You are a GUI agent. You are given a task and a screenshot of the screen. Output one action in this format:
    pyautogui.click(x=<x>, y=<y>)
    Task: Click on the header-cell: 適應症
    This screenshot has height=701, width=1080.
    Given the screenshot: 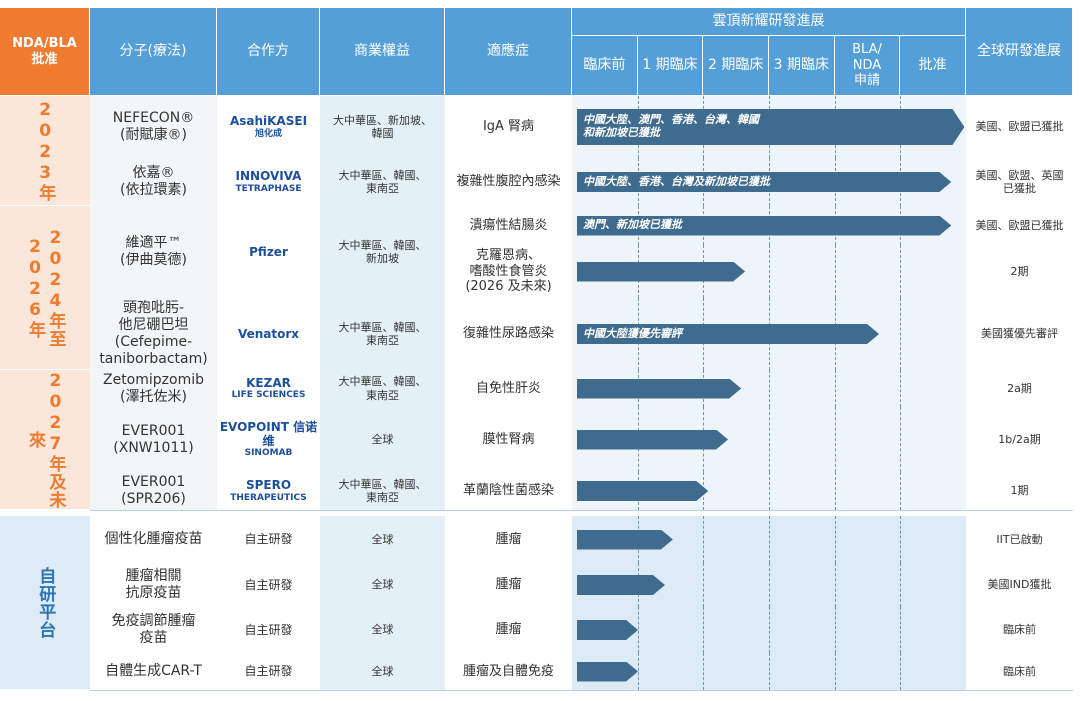 What is the action you would take?
    pyautogui.click(x=508, y=52)
    